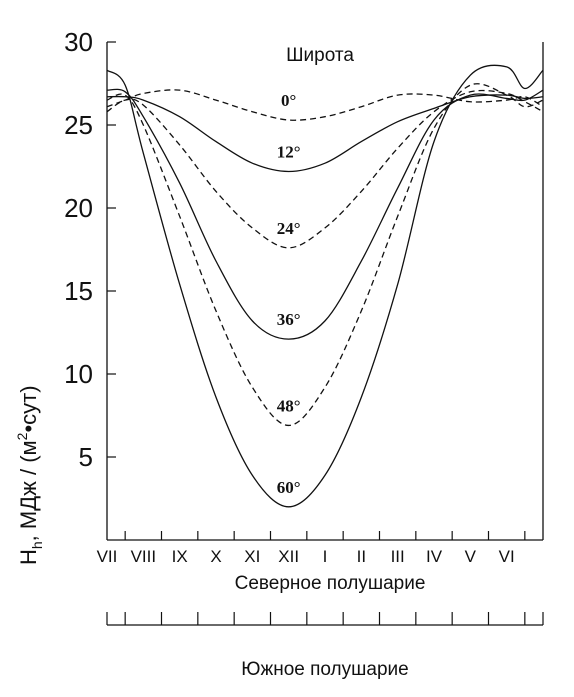 This screenshot has width=574, height=697. Describe the element at coordinates (78, 374) in the screenshot. I see `y-tick-label: 10` at that location.